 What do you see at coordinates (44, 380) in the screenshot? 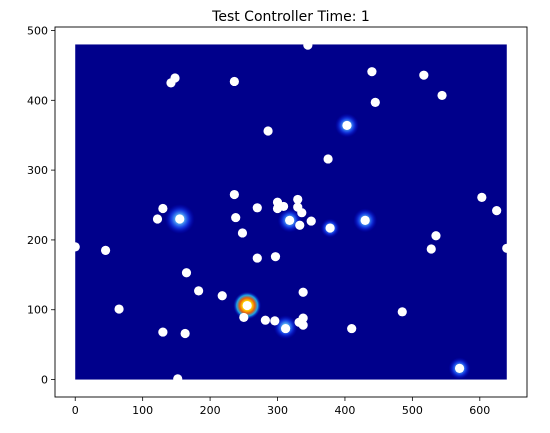
I see `y-tick-label: 0` at bounding box center [44, 380].